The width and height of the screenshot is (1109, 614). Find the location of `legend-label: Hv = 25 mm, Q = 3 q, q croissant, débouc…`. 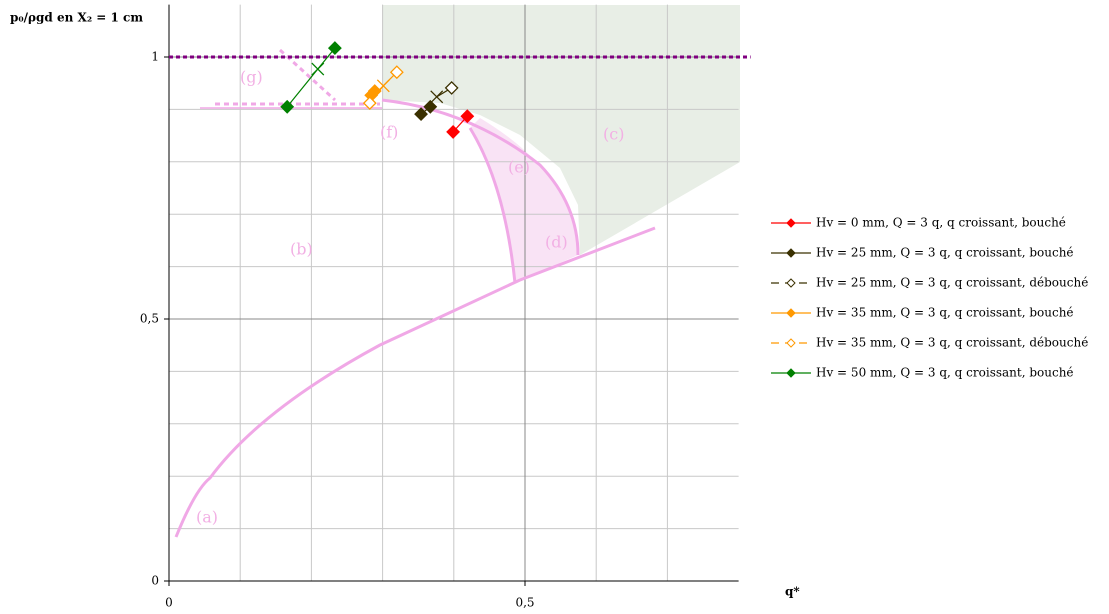

legend-label: Hv = 25 mm, Q = 3 q, q croissant, débouc… is located at coordinates (952, 283).